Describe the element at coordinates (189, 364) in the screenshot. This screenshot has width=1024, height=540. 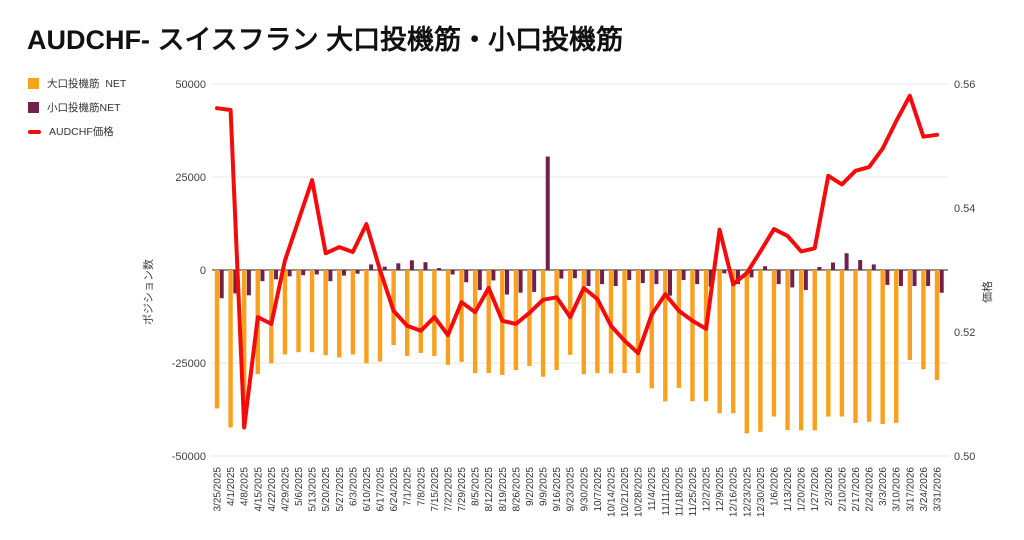
I see `y-axis-tick-label: -25000` at that location.